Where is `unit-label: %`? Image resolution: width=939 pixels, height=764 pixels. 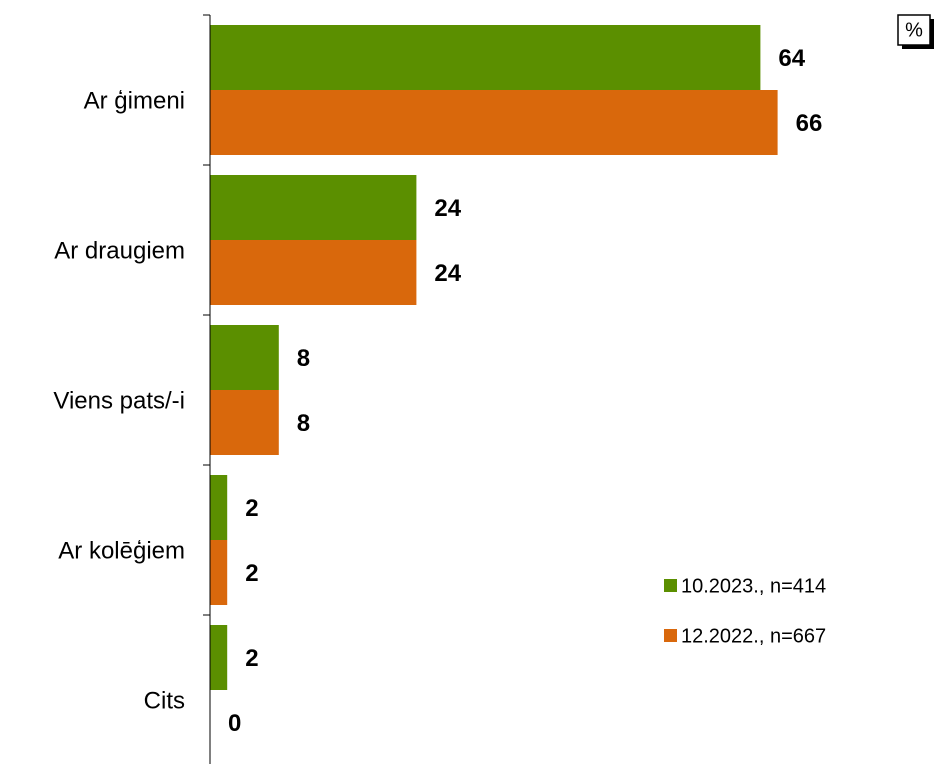 unit-label: % is located at coordinates (914, 30).